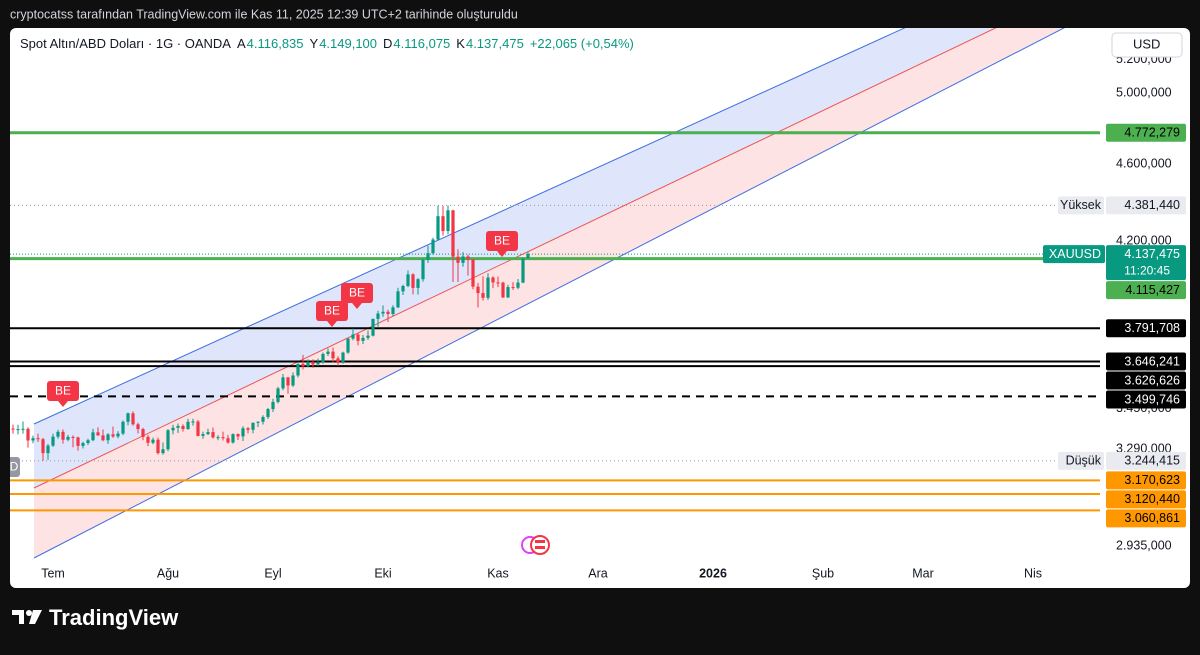 This screenshot has width=1200, height=655. I want to click on logo-mark, so click(18, 617).